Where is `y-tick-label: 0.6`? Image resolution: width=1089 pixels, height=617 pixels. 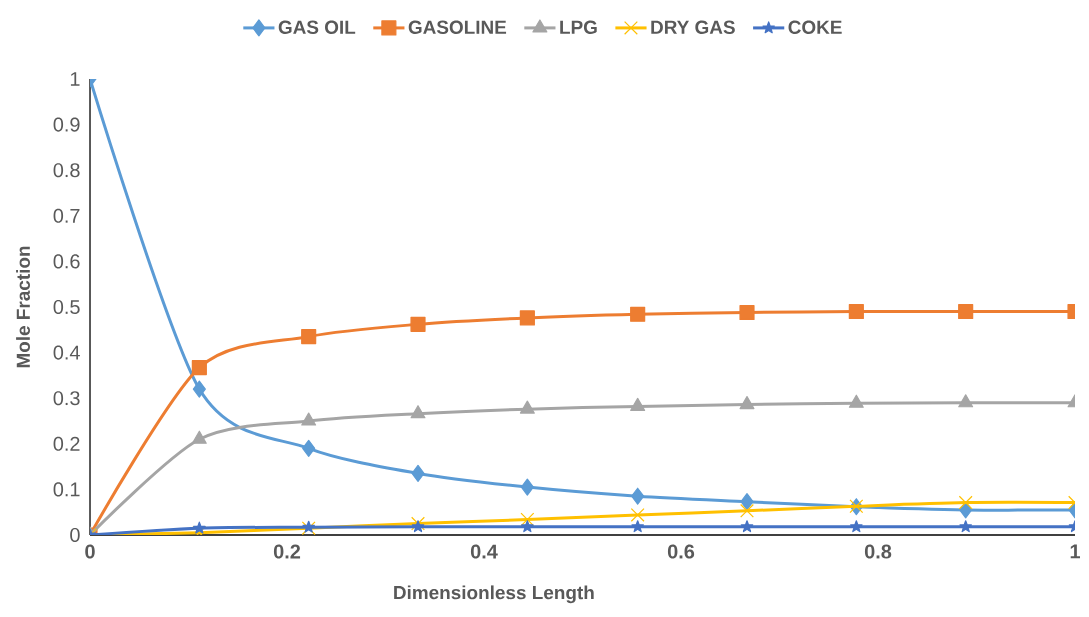 y-tick-label: 0.6 is located at coordinates (66, 261).